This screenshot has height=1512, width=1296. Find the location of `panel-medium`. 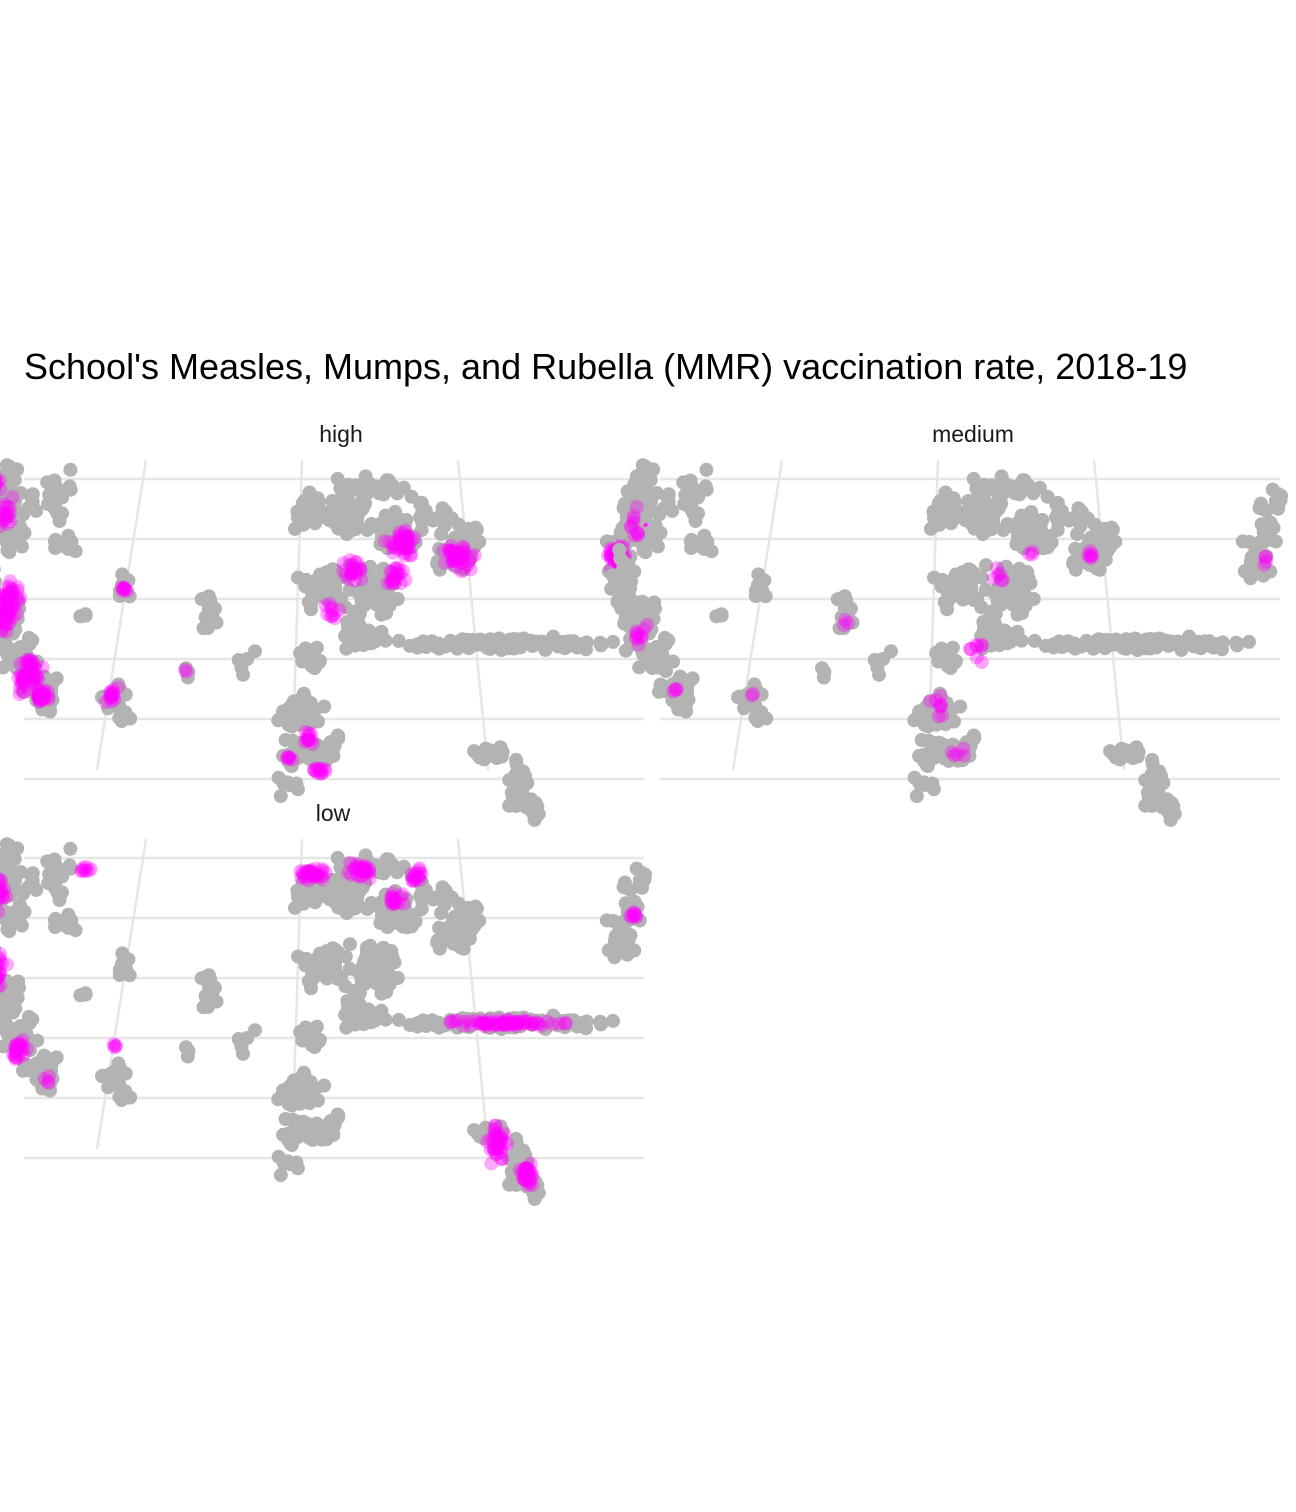

panel-medium is located at coordinates (946, 642).